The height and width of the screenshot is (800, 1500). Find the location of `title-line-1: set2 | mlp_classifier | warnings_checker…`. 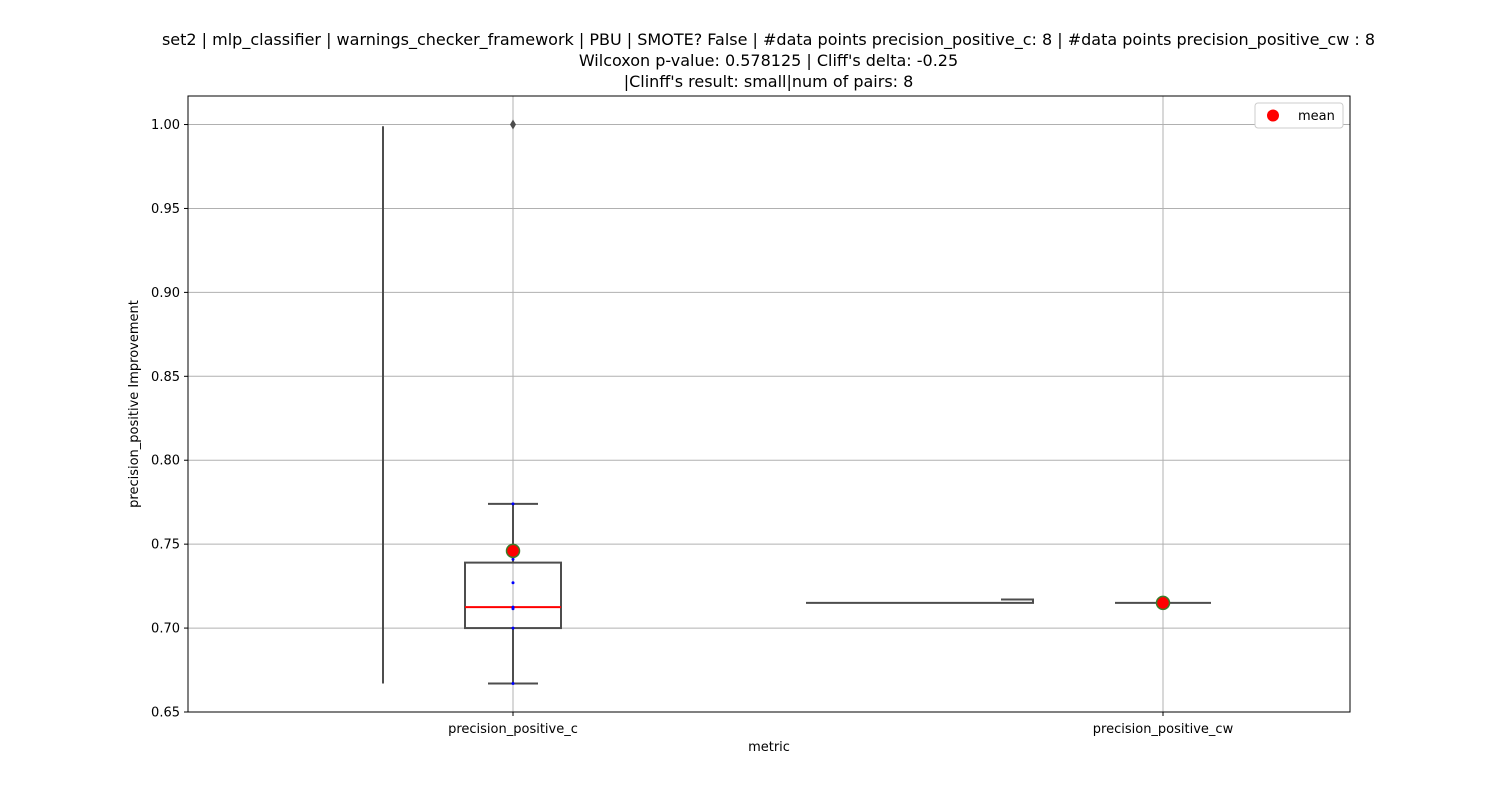

title-line-1: set2 | mlp_classifier | warnings_checker… is located at coordinates (768, 39).